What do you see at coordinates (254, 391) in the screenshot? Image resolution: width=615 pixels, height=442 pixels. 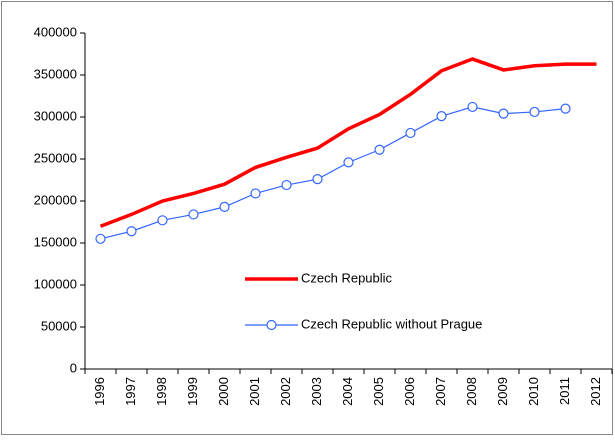 I see `x-tick-label: 2001` at bounding box center [254, 391].